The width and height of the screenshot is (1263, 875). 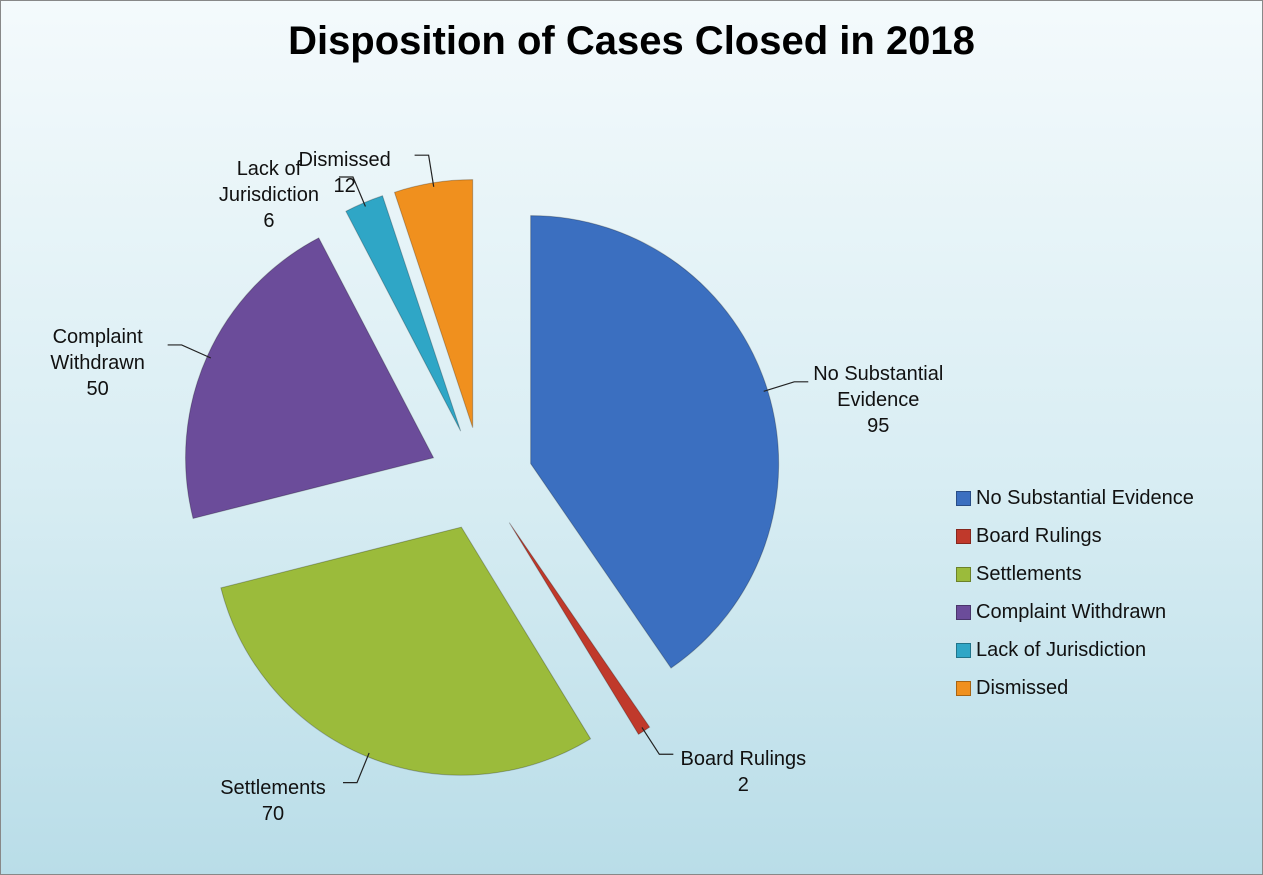 What do you see at coordinates (1071, 612) in the screenshot?
I see `legend-label: Complaint Withdrawn` at bounding box center [1071, 612].